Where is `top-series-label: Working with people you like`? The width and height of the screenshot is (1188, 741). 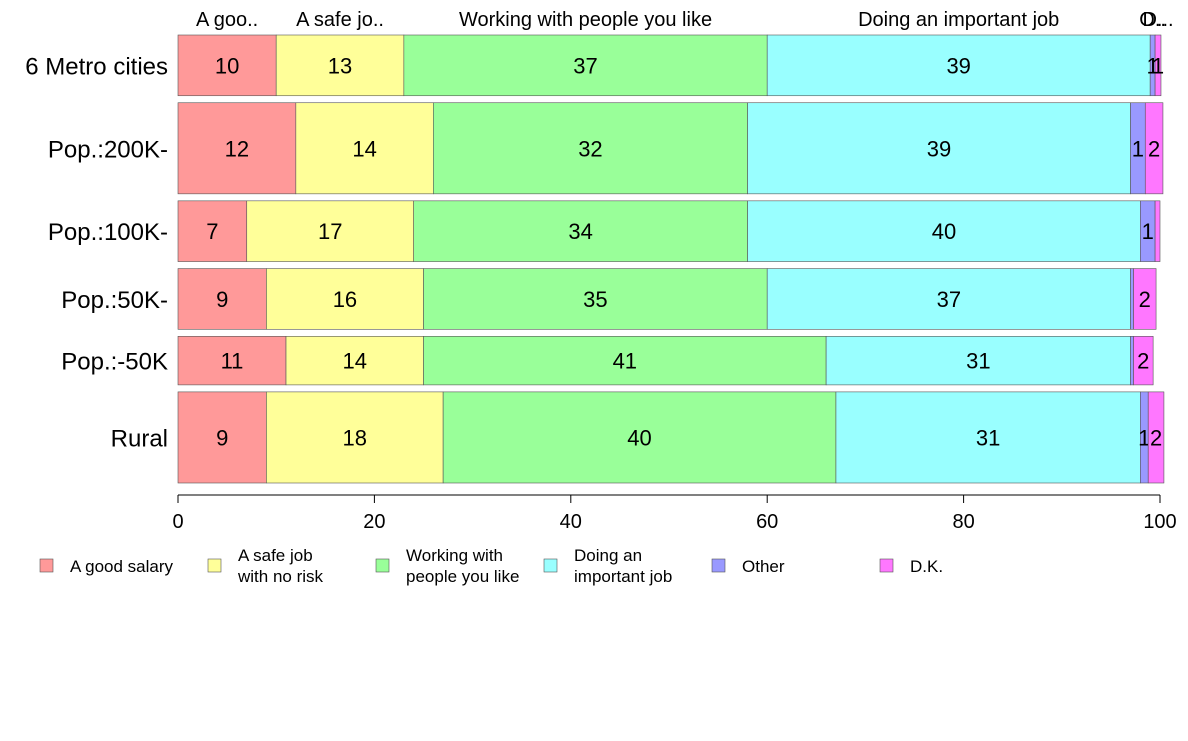 top-series-label: Working with people you like is located at coordinates (585, 20).